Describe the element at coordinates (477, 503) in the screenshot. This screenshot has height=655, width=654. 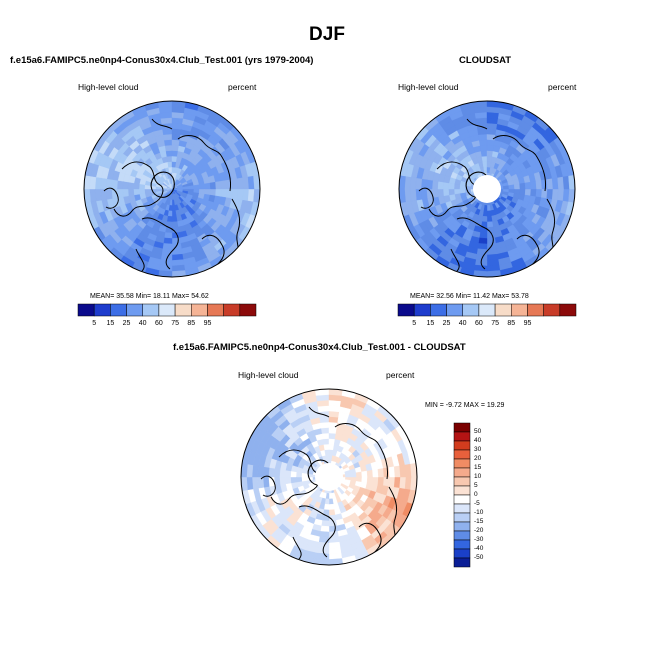
I see `diff-colorbar-tick-label: -5` at that location.